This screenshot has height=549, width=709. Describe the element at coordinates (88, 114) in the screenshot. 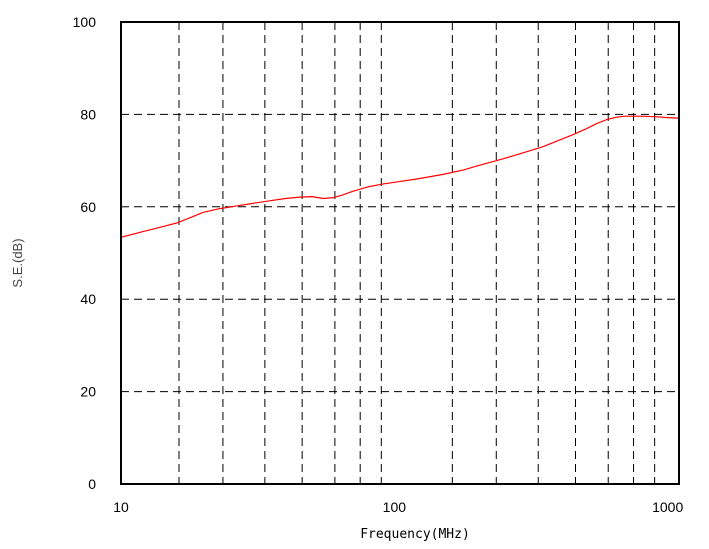

I see `y-tick-label: 80` at that location.